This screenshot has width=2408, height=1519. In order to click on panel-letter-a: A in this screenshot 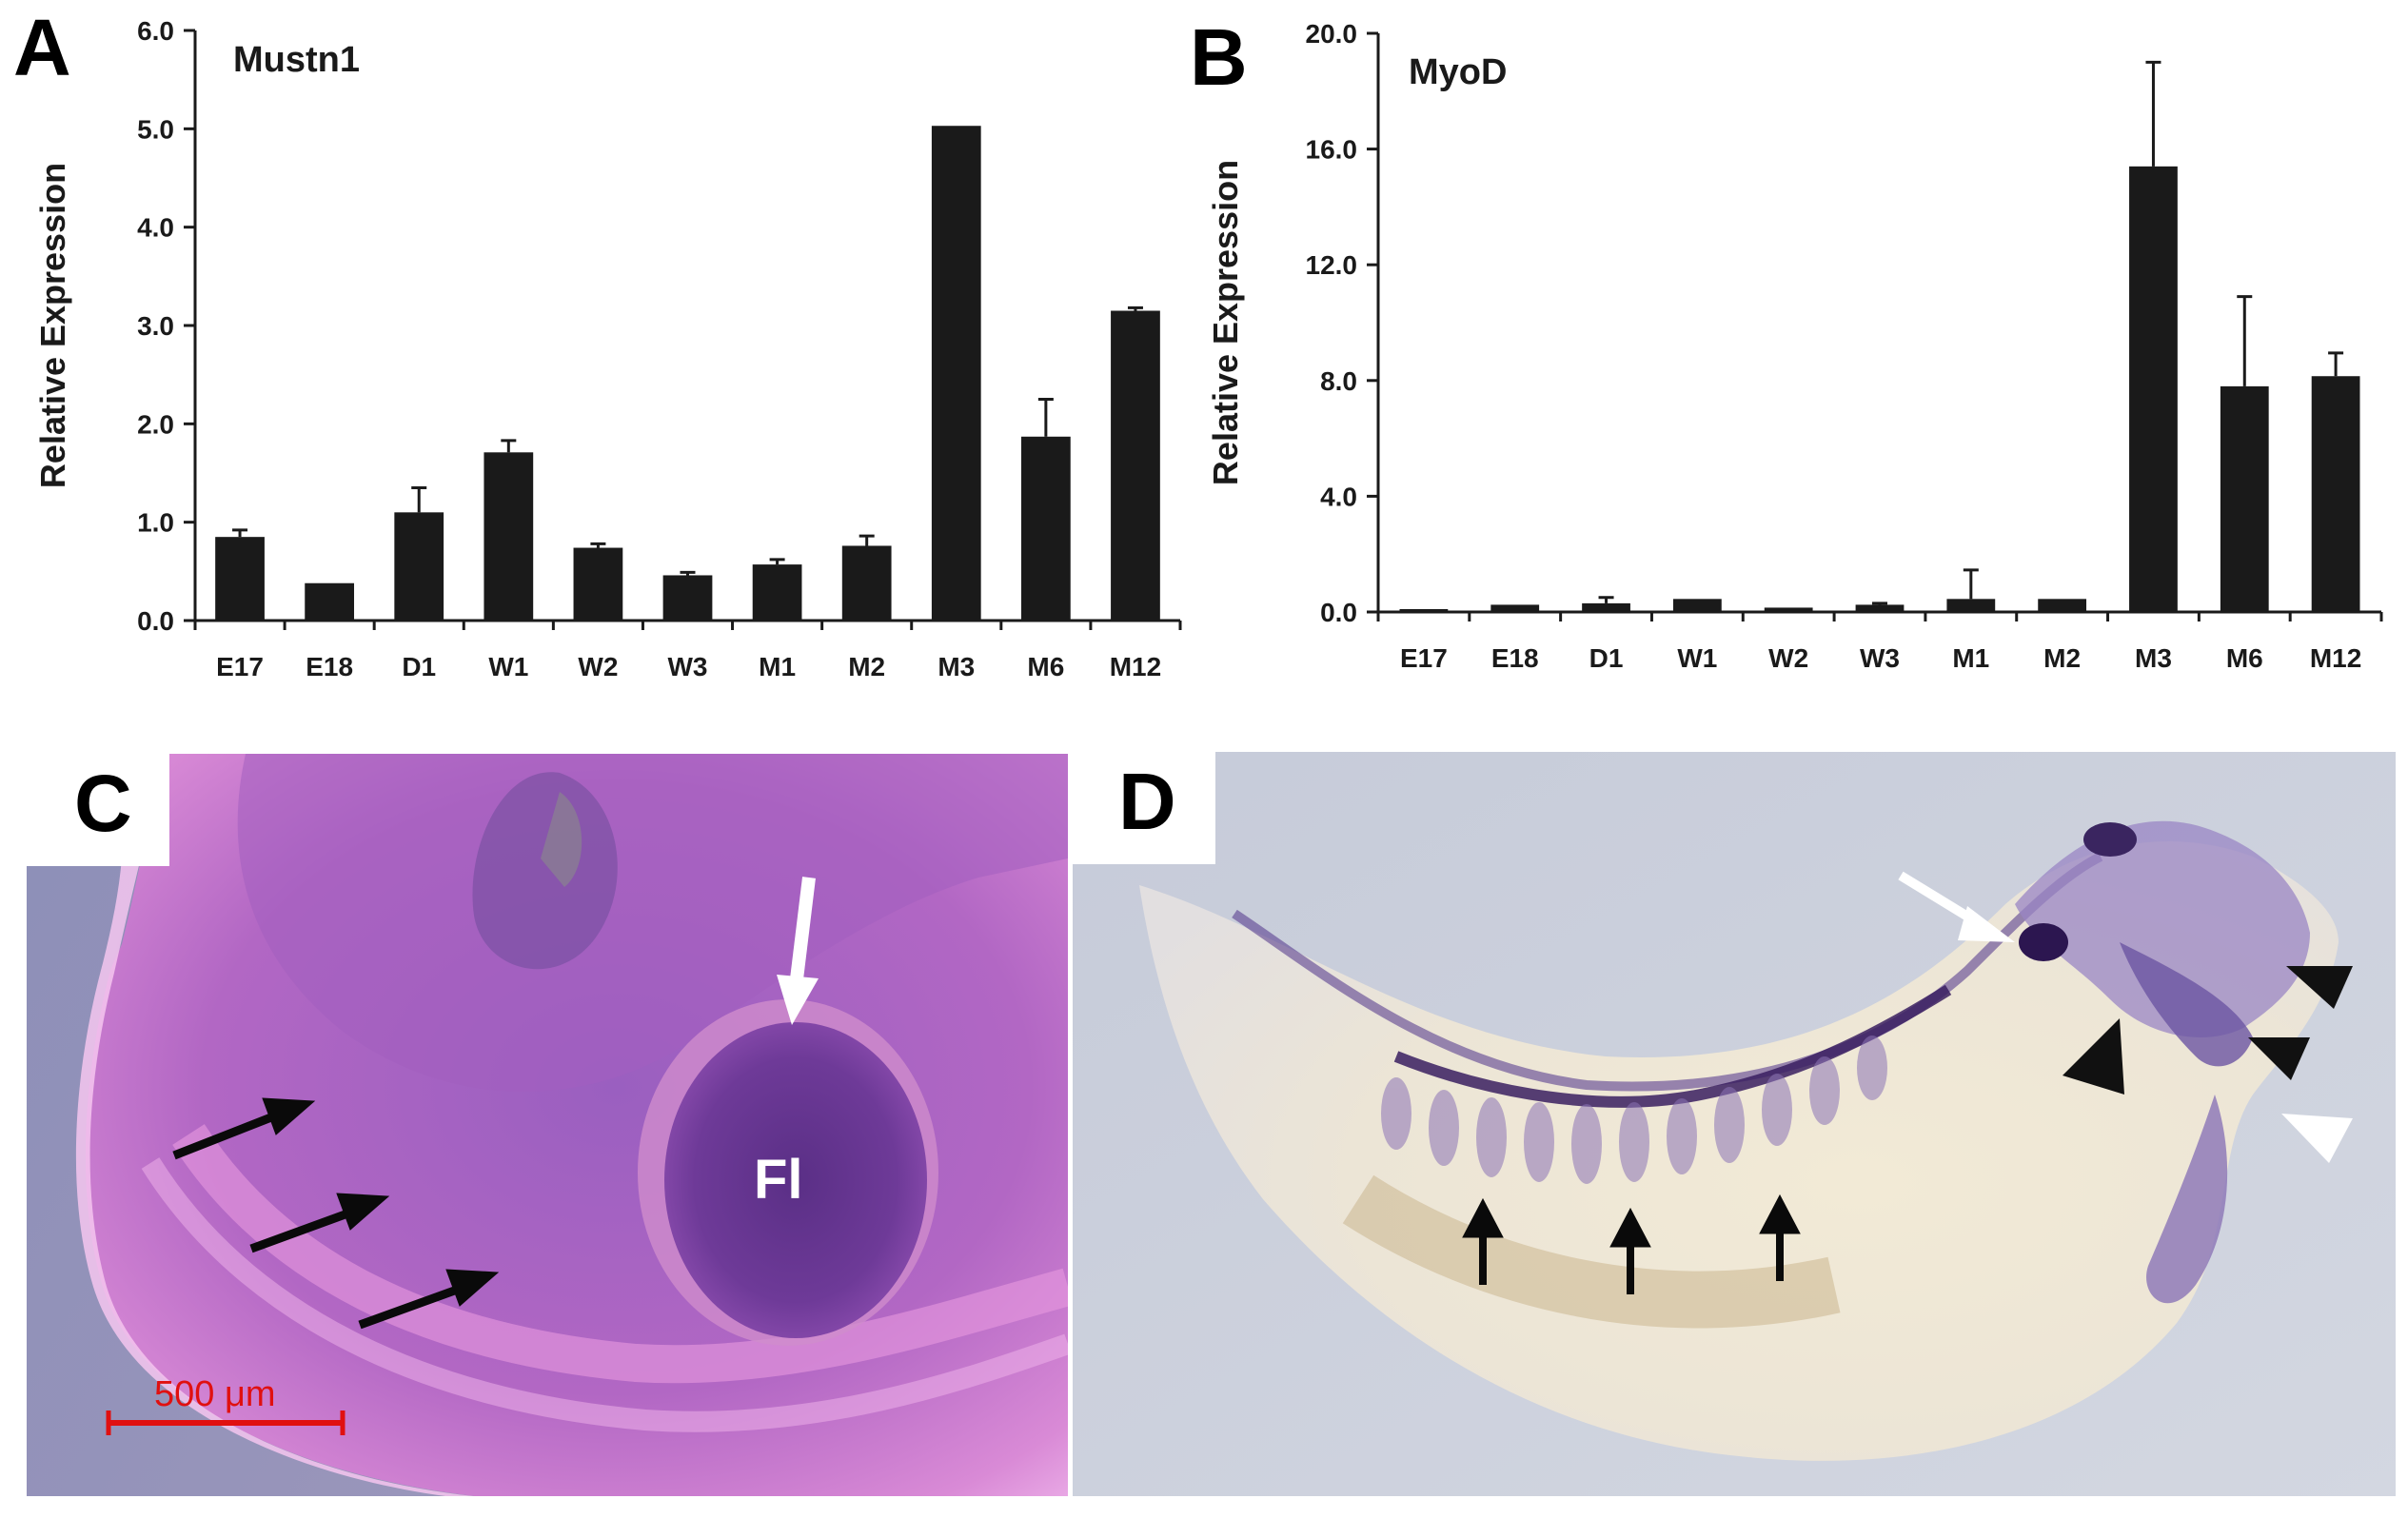, I will do `click(42, 47)`.